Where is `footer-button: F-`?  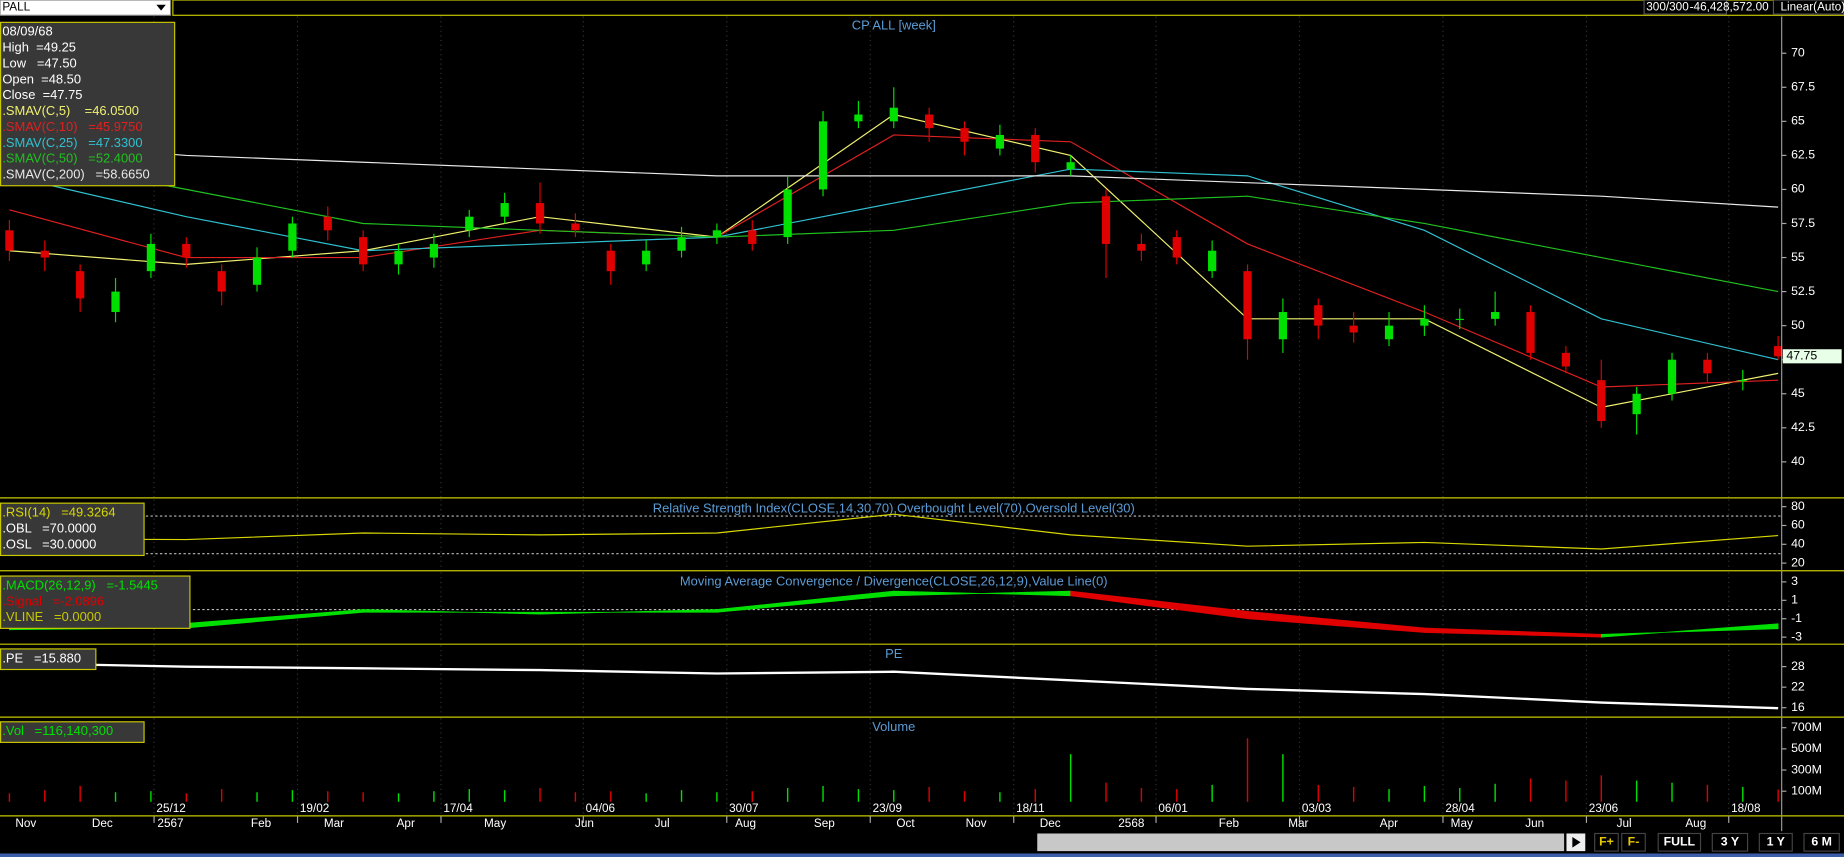
footer-button: F- is located at coordinates (1633, 842).